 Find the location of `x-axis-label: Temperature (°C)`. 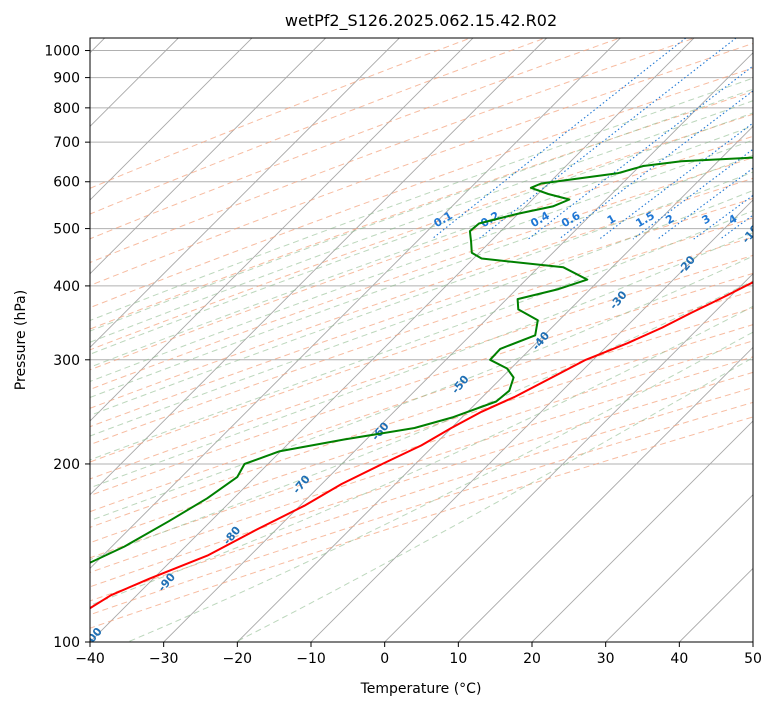

x-axis-label: Temperature (°C) is located at coordinates (421, 689).